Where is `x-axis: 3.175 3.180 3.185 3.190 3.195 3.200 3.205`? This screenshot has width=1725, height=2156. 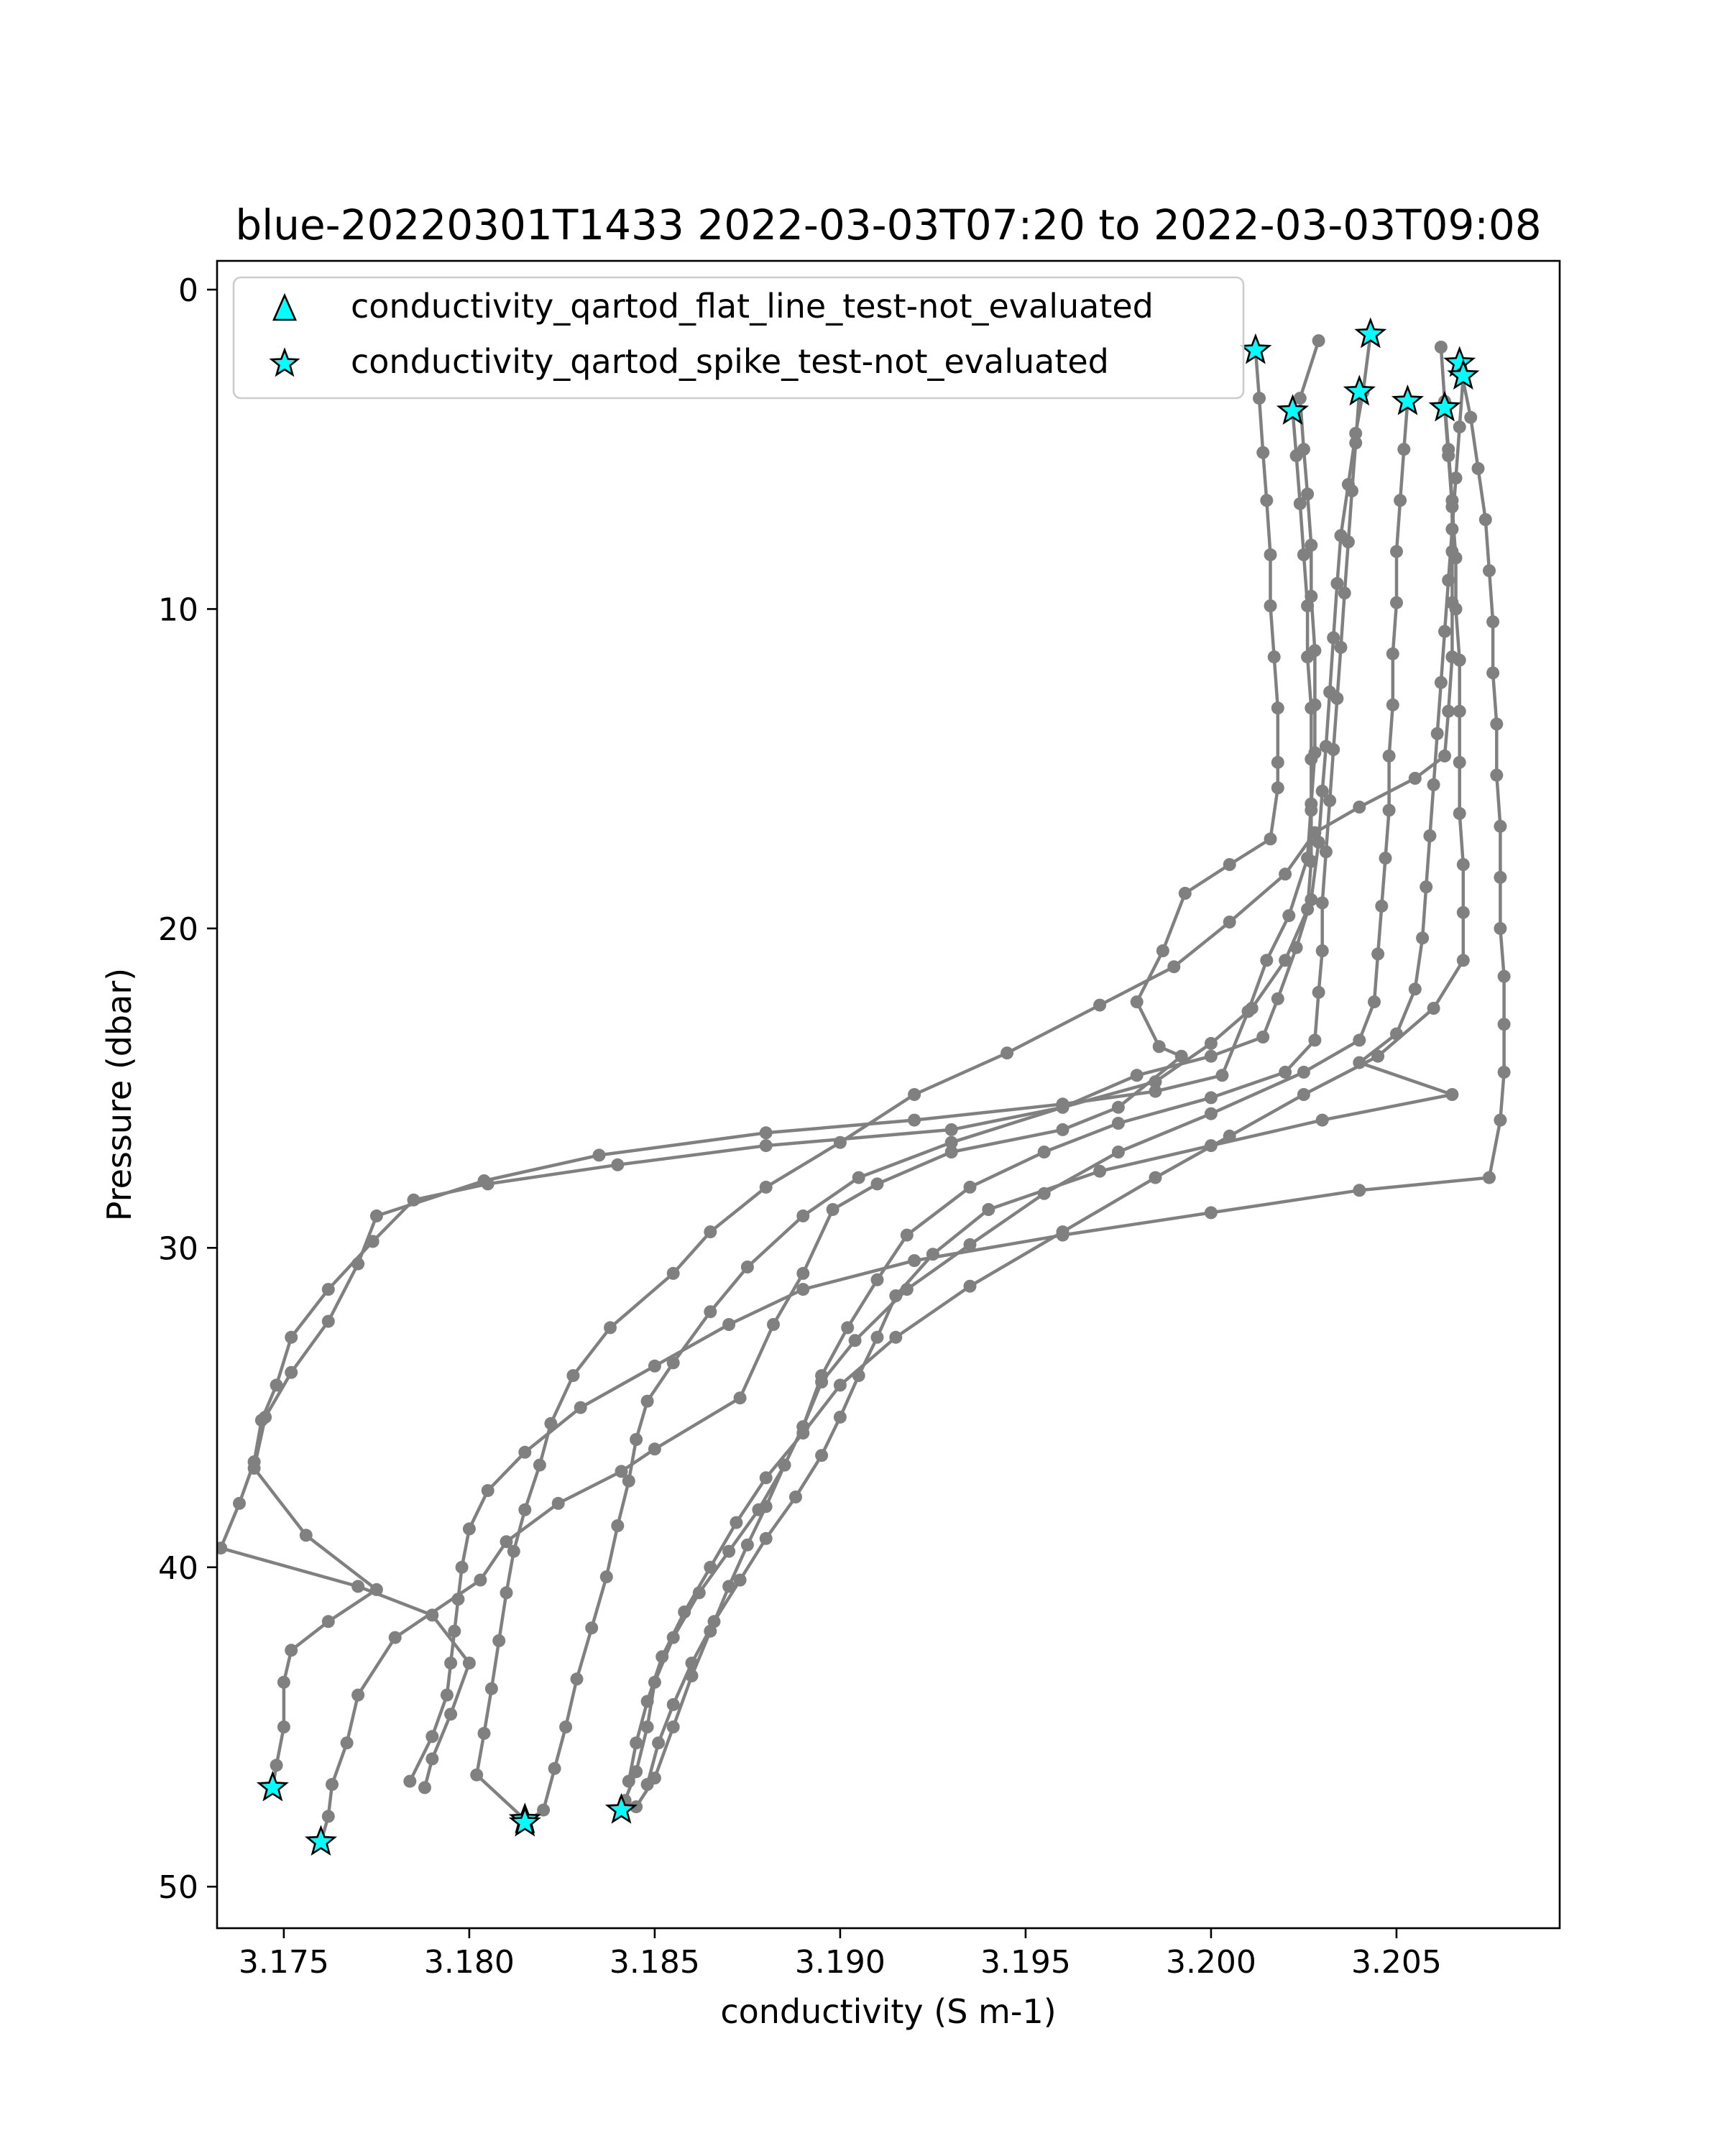 x-axis: 3.175 3.180 3.185 3.190 3.195 3.200 3.205 is located at coordinates (840, 1954).